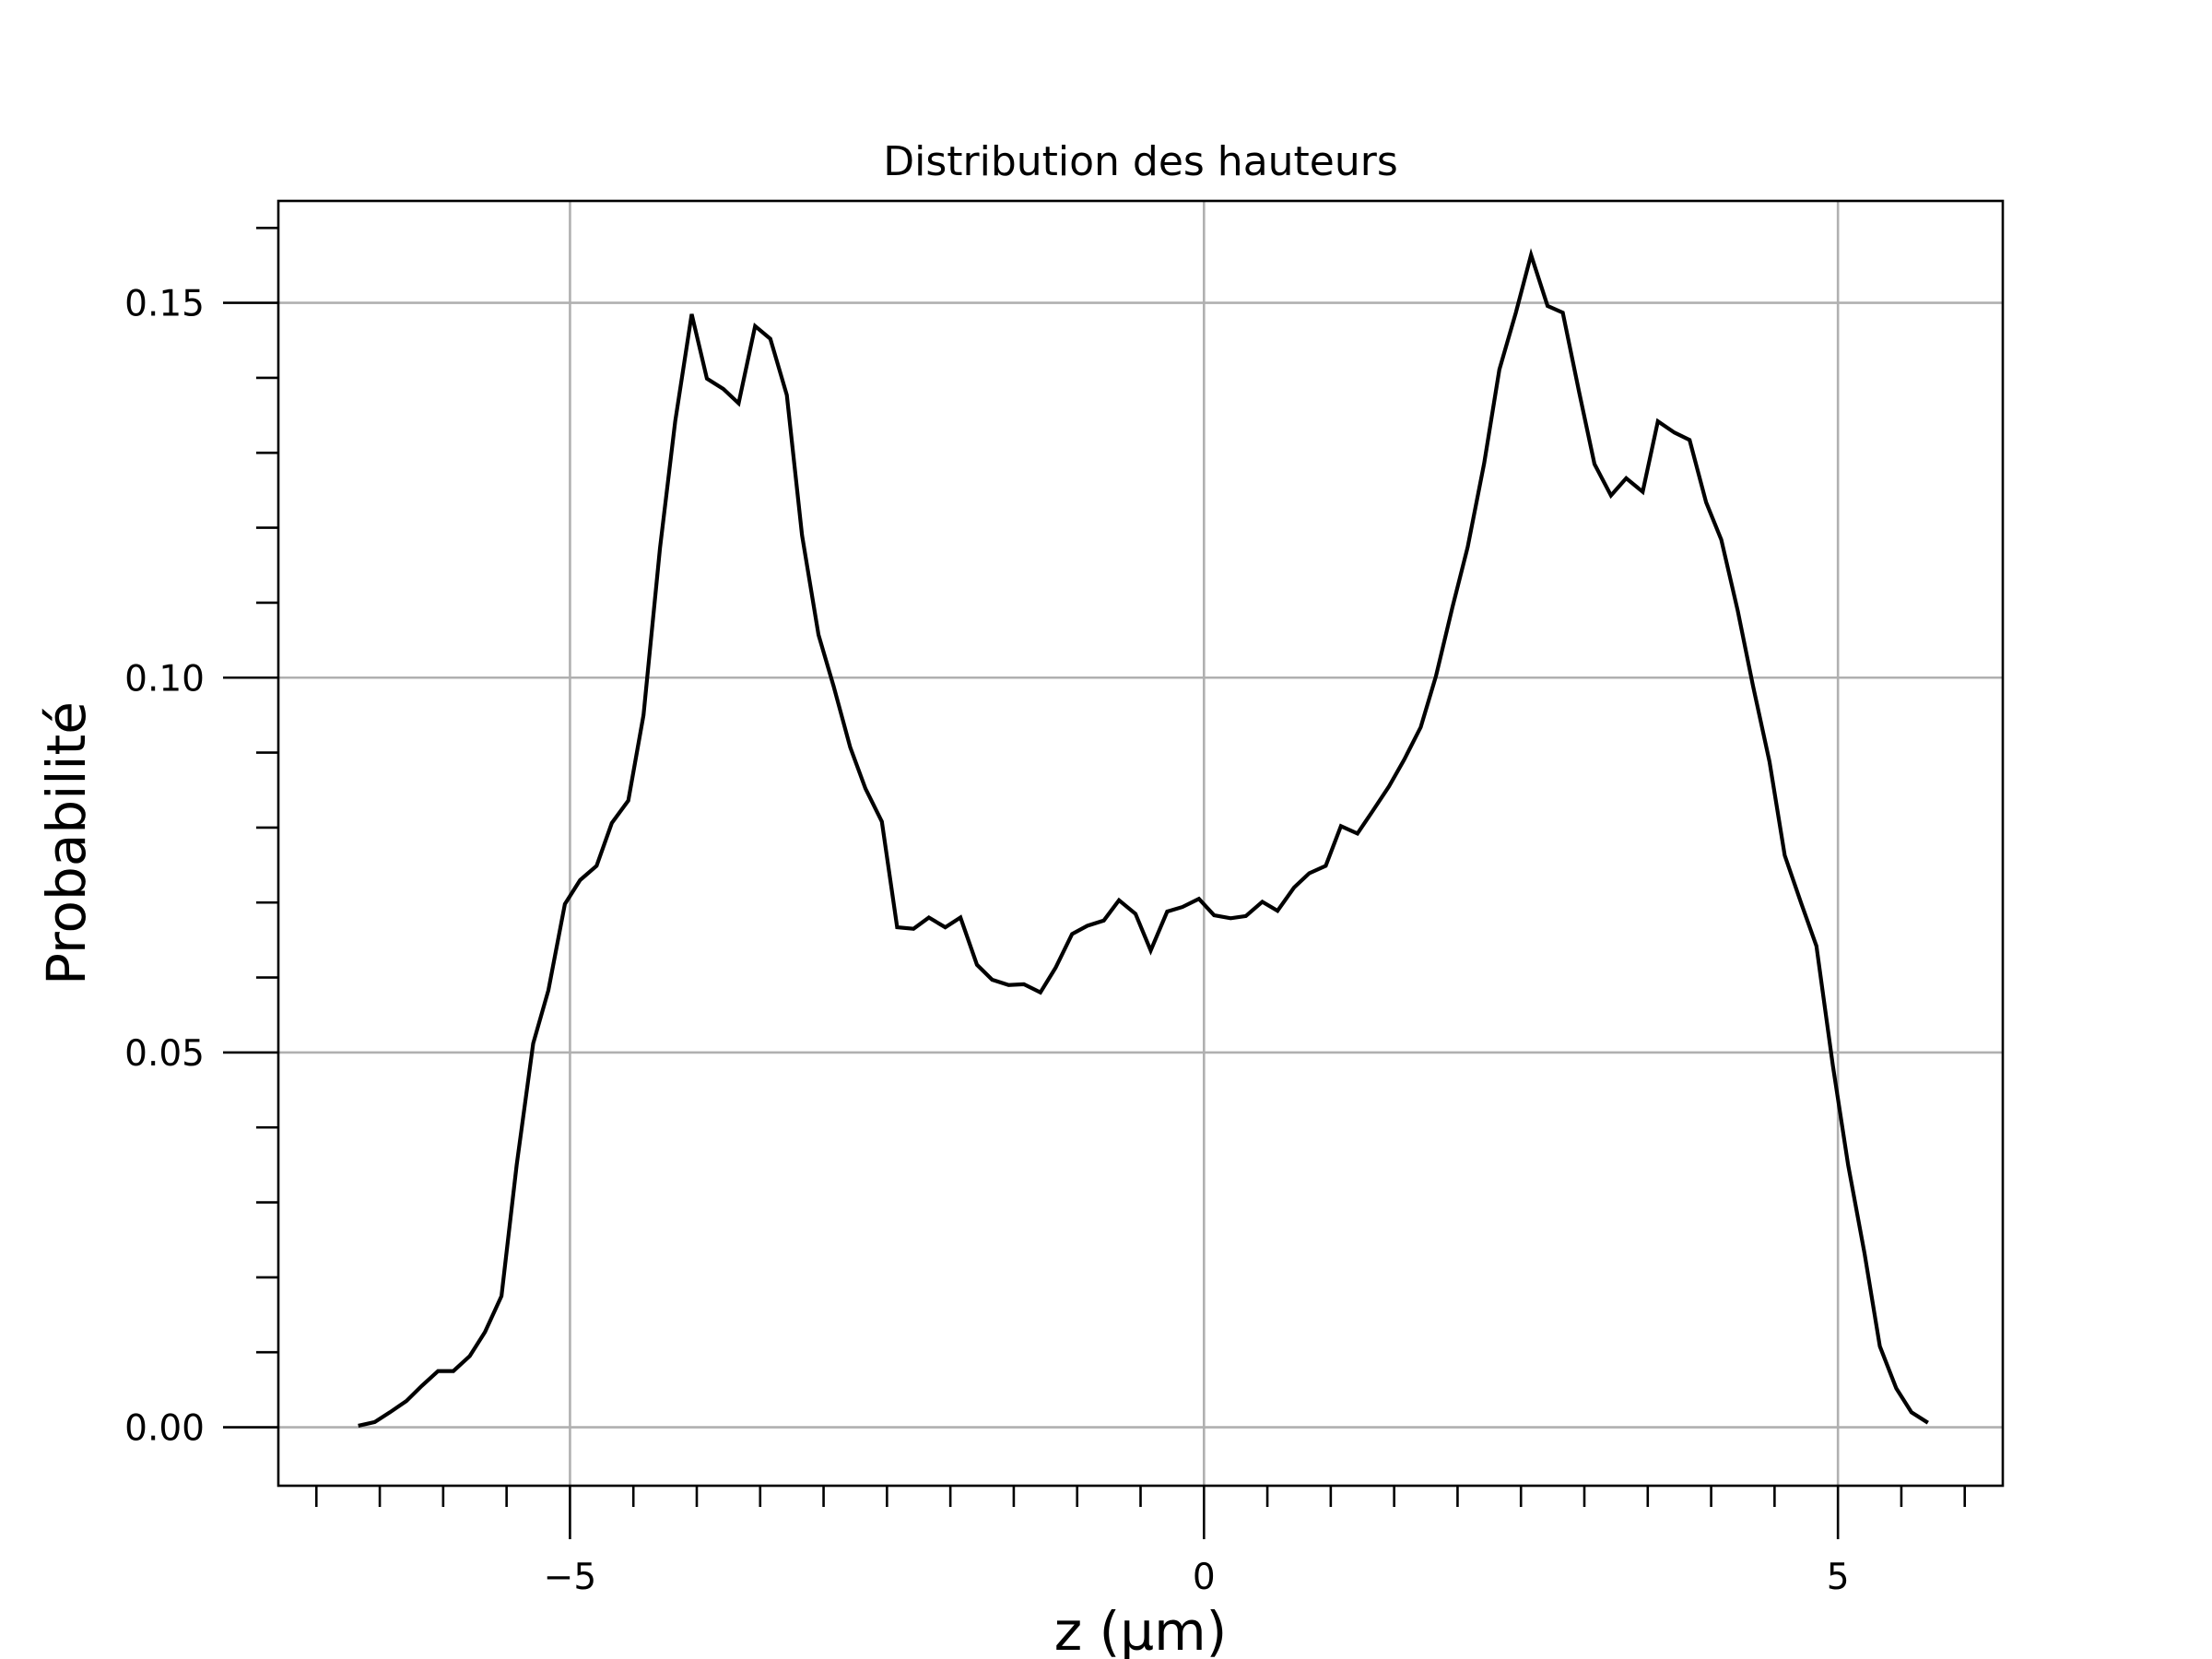 The width and height of the screenshot is (2212, 1659). Describe the element at coordinates (570, 1577) in the screenshot. I see `x-tick-label: −5` at that location.